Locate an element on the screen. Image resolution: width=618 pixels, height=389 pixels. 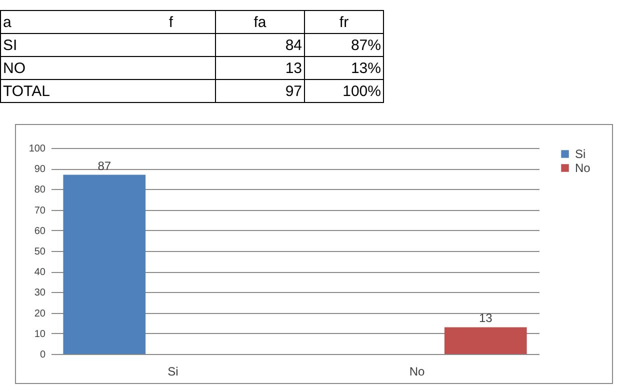
y-tick-label: 60 is located at coordinates (40, 231).